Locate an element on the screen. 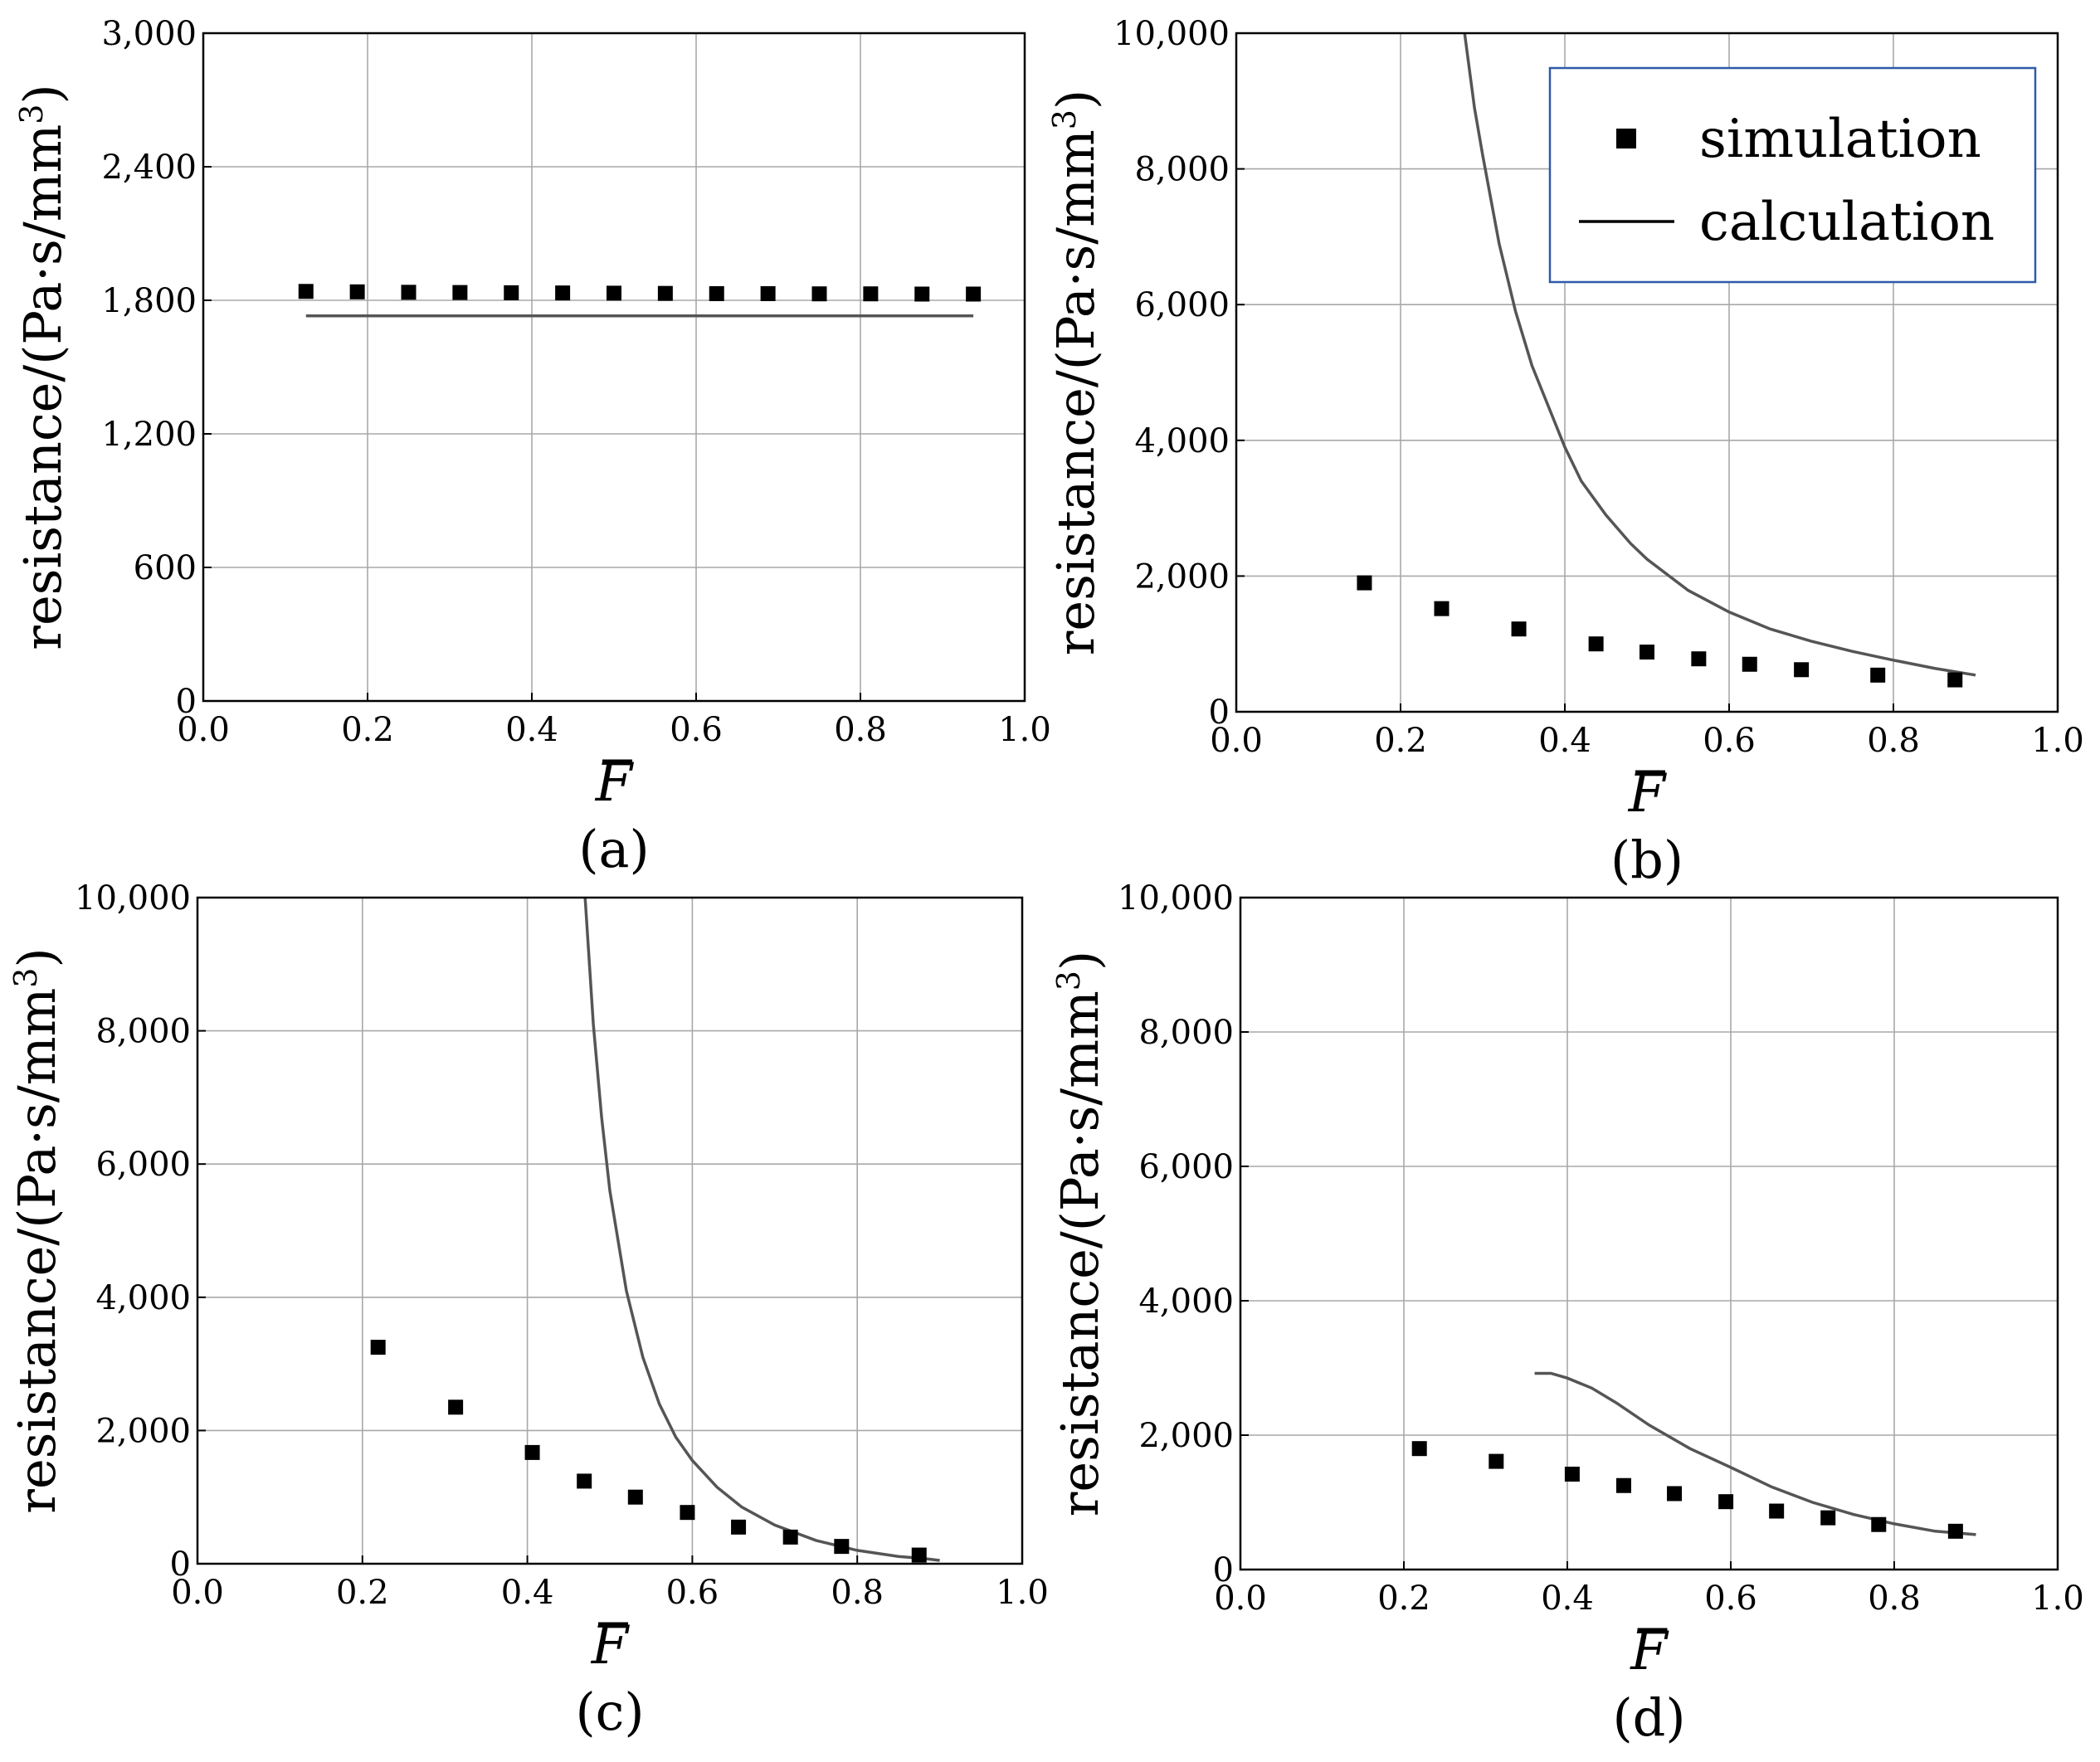  legend-marker-simulation is located at coordinates (1626, 138).